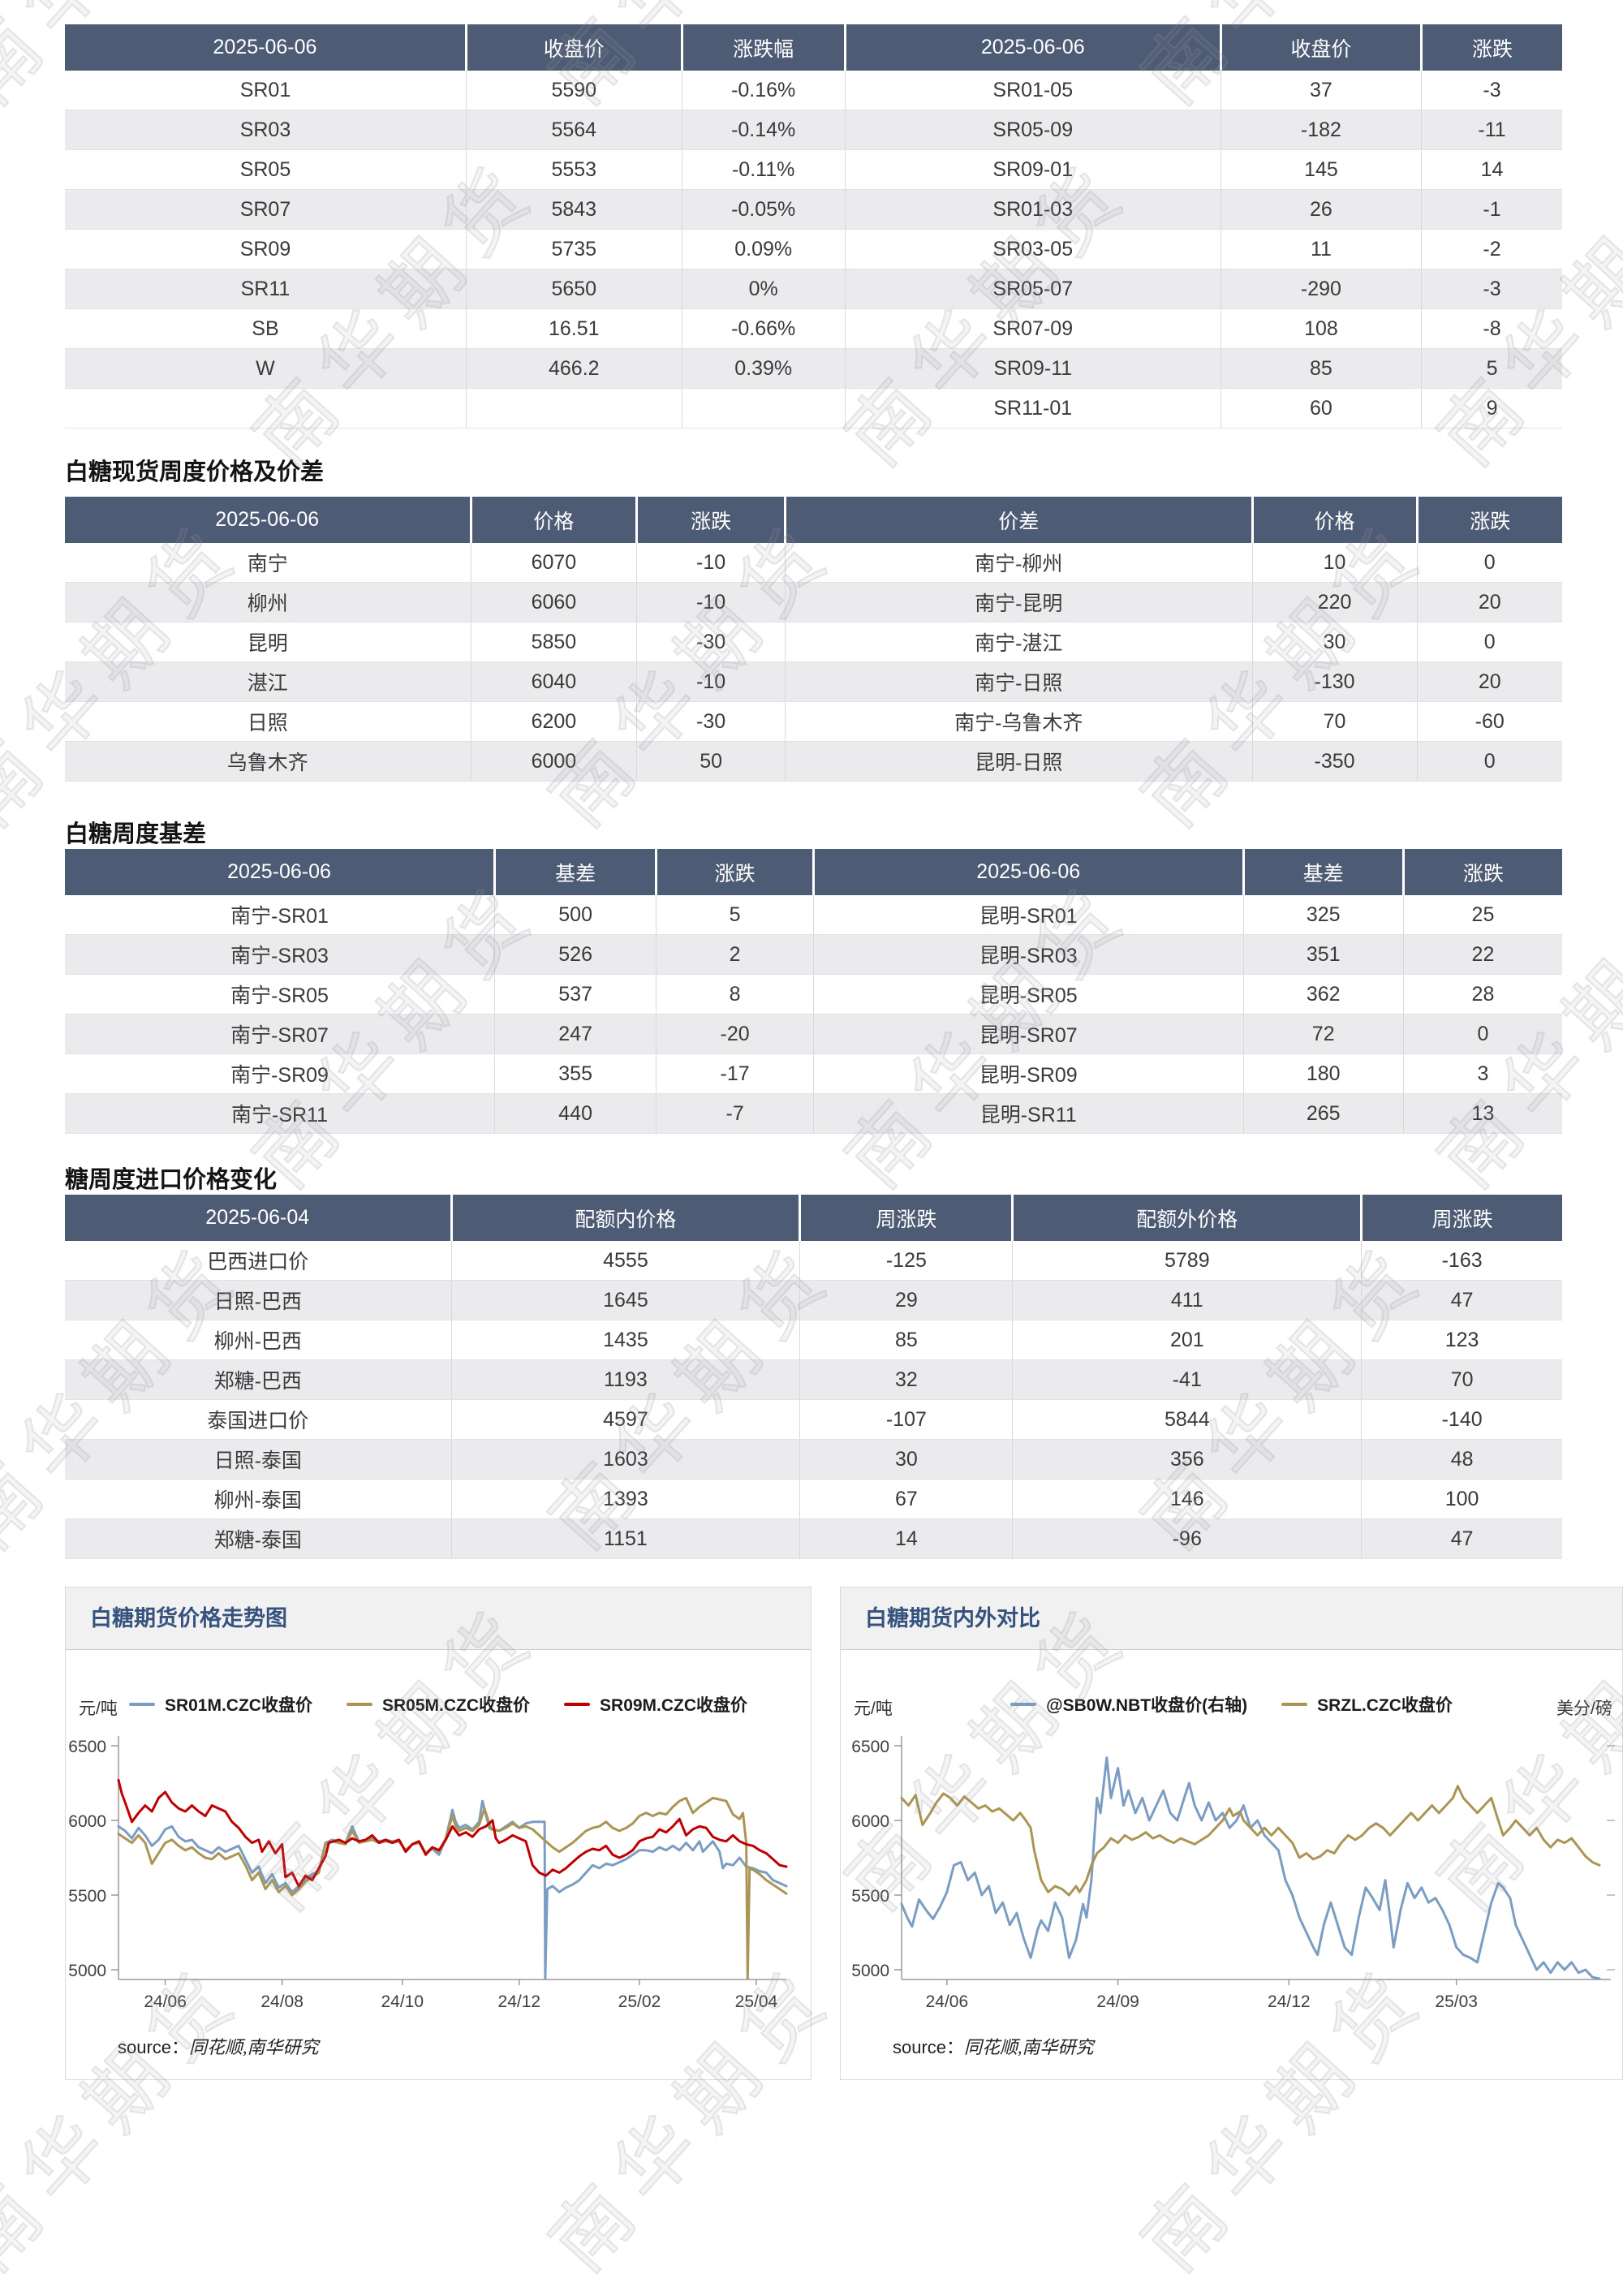 This screenshot has height=2296, width=1623. What do you see at coordinates (154, 2047) in the screenshot?
I see `source-label: source：` at bounding box center [154, 2047].